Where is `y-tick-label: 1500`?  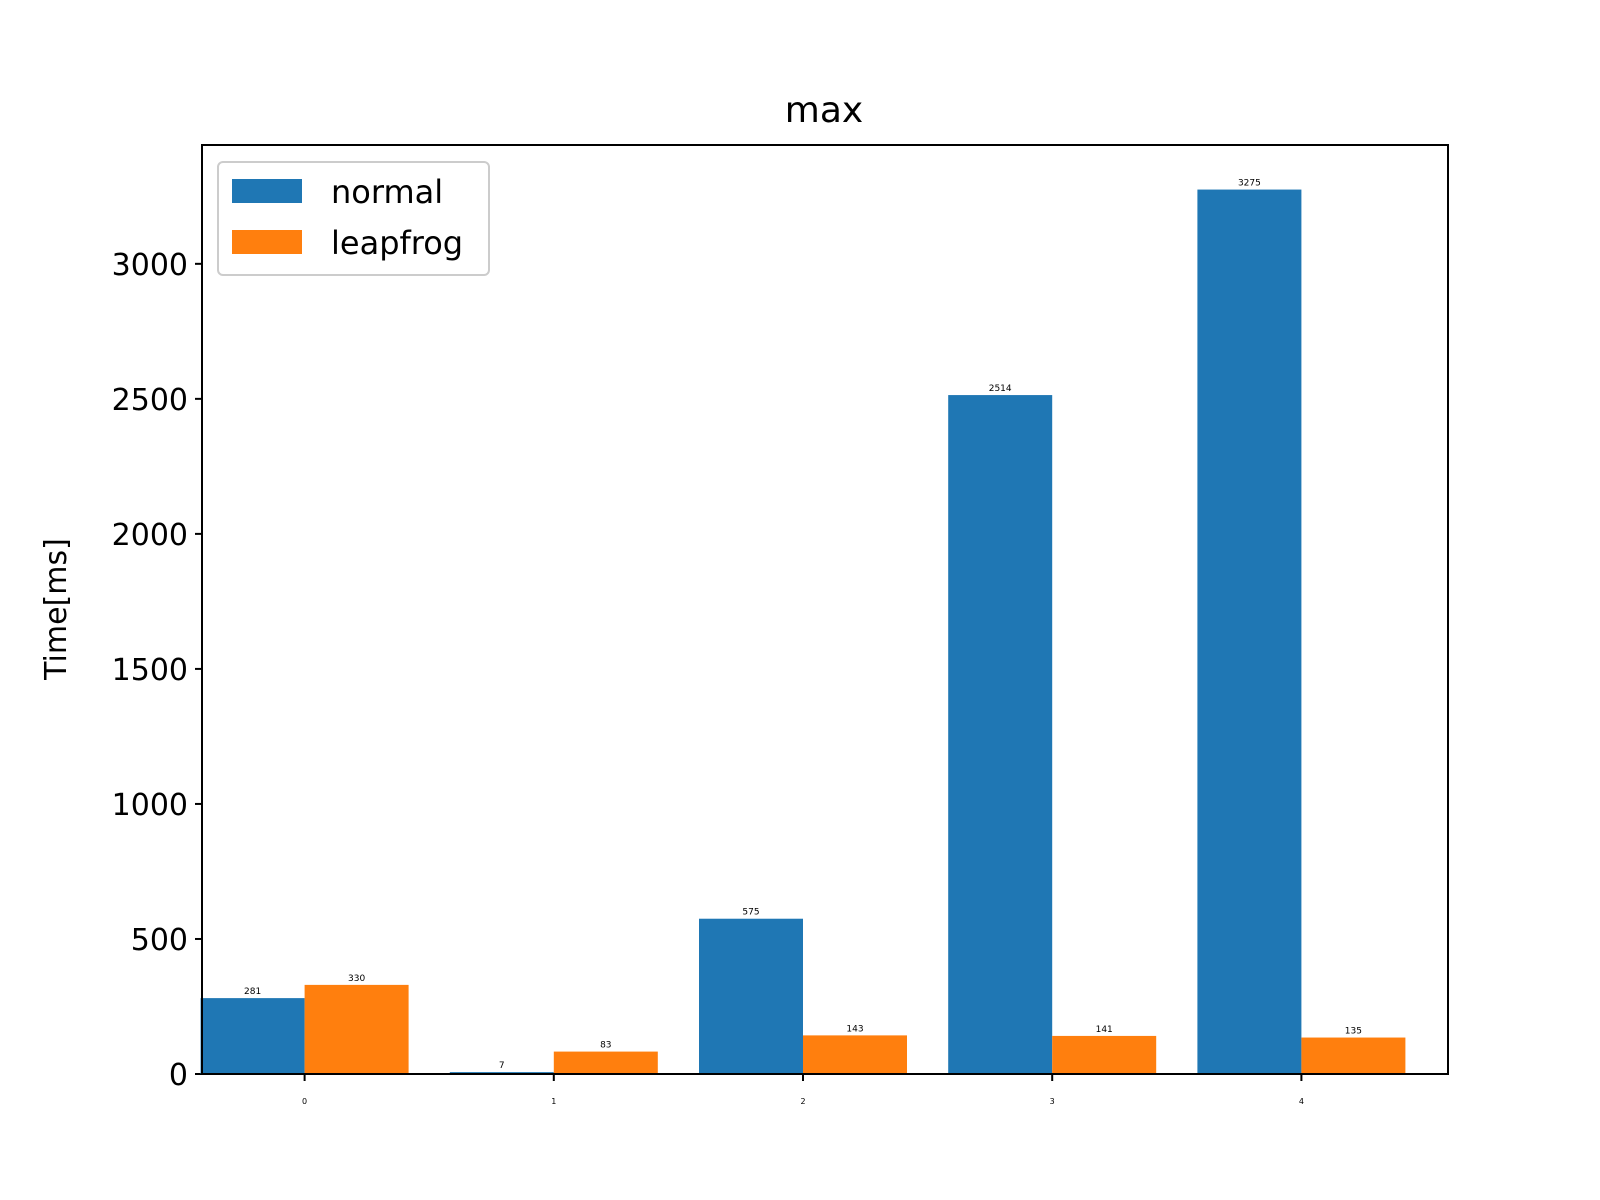 y-tick-label: 1500 is located at coordinates (150, 670).